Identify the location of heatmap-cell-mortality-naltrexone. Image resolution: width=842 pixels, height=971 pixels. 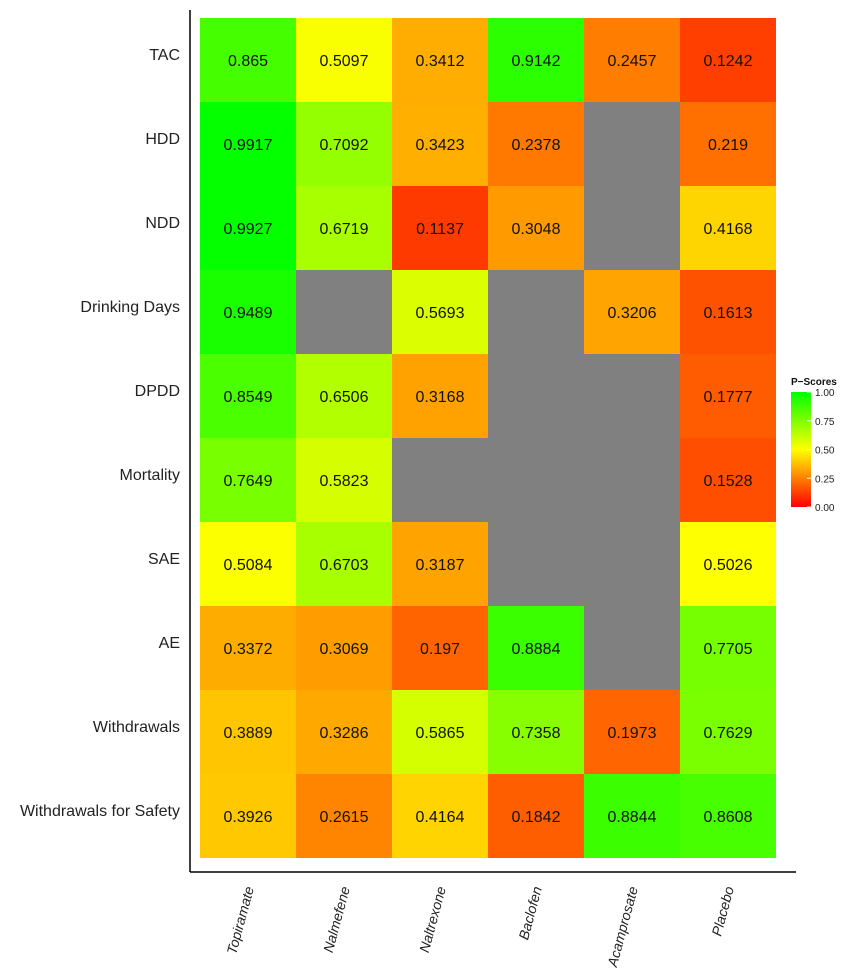
(440, 480).